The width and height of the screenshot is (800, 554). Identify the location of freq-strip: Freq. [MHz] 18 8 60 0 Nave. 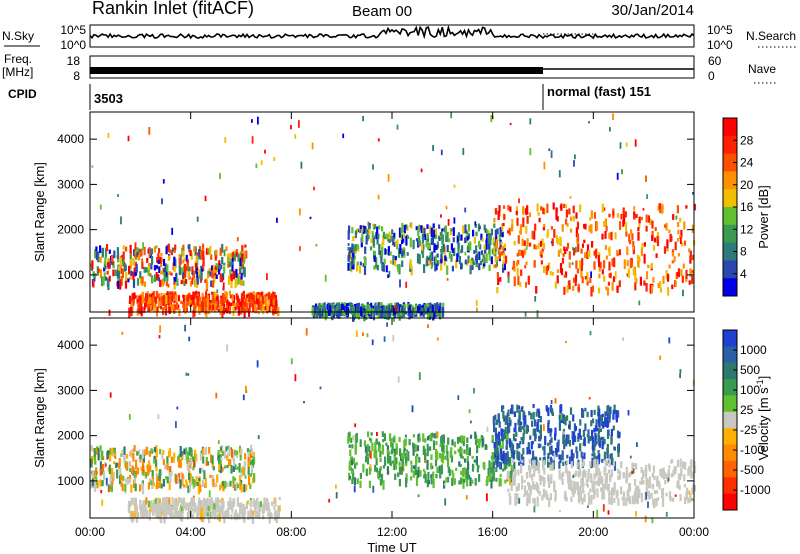
(390, 68).